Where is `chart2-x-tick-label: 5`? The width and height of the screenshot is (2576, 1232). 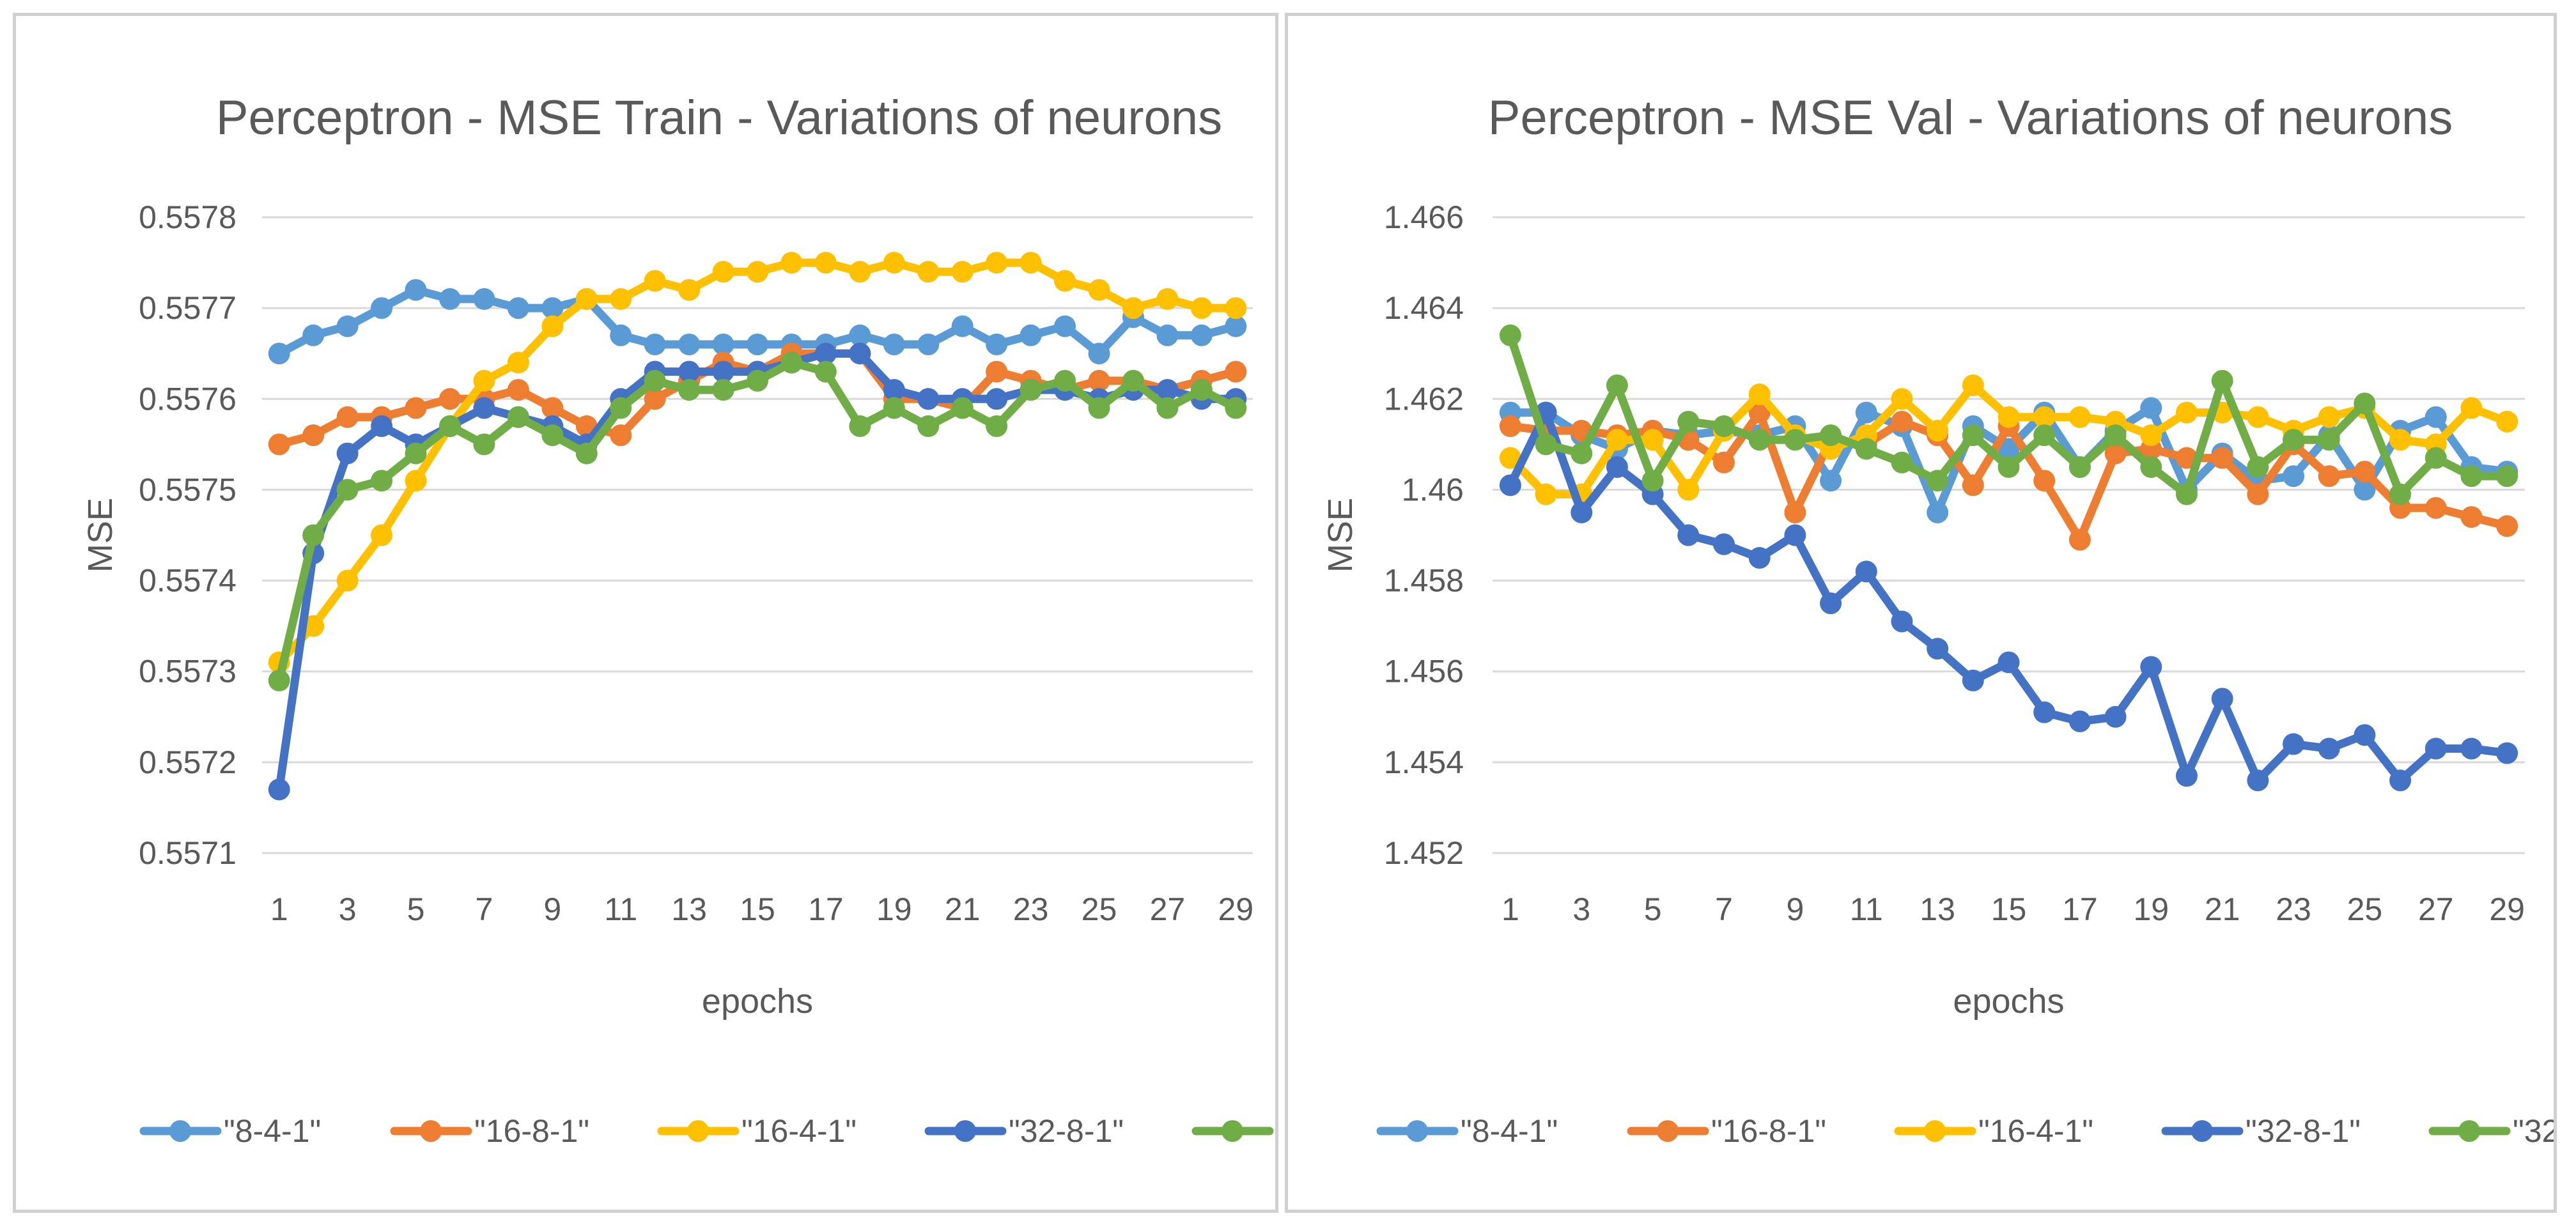
chart2-x-tick-label: 5 is located at coordinates (1653, 909).